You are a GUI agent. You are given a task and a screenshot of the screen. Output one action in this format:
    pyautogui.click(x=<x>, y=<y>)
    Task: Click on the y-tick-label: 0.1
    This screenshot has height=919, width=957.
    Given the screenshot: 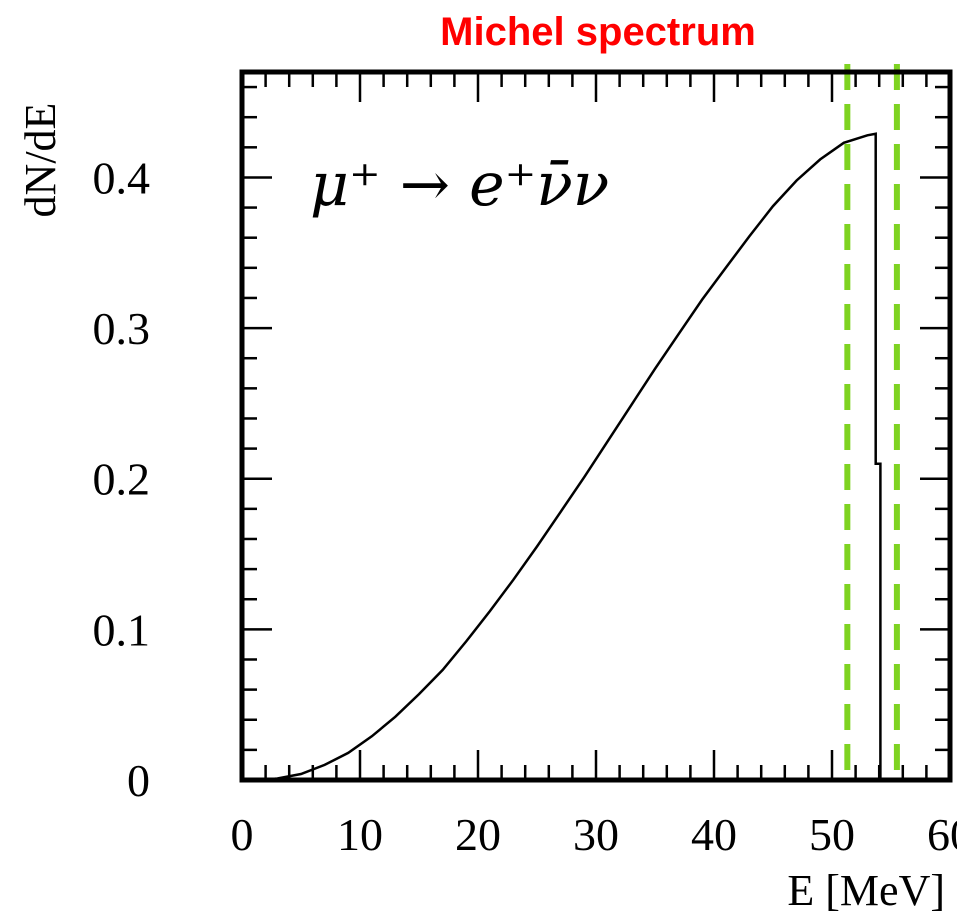 What is the action you would take?
    pyautogui.click(x=122, y=629)
    